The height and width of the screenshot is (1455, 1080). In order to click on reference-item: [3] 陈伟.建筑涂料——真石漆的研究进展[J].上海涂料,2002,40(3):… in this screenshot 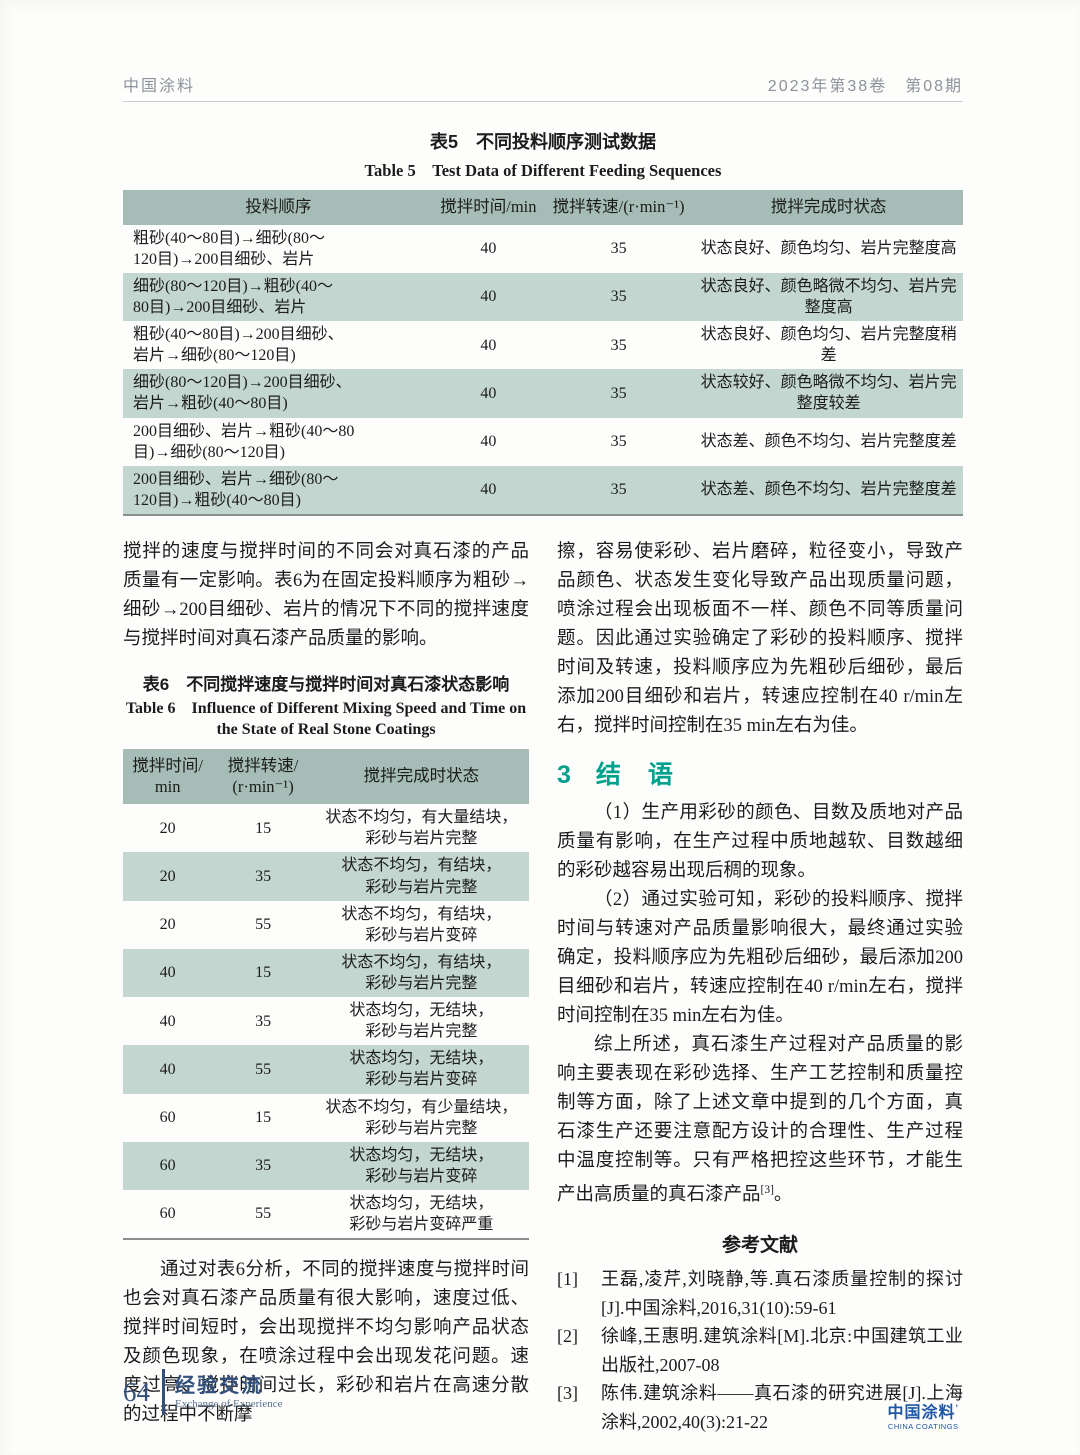, I will do `click(760, 1407)`.